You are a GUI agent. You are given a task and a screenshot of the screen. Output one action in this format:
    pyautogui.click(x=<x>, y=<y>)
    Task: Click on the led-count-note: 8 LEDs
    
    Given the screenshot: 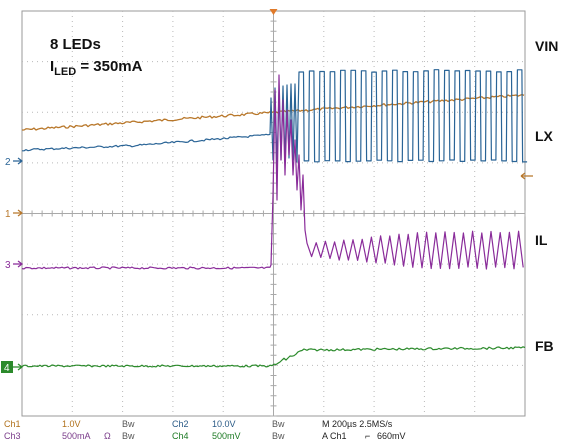 What is the action you would take?
    pyautogui.click(x=75, y=44)
    